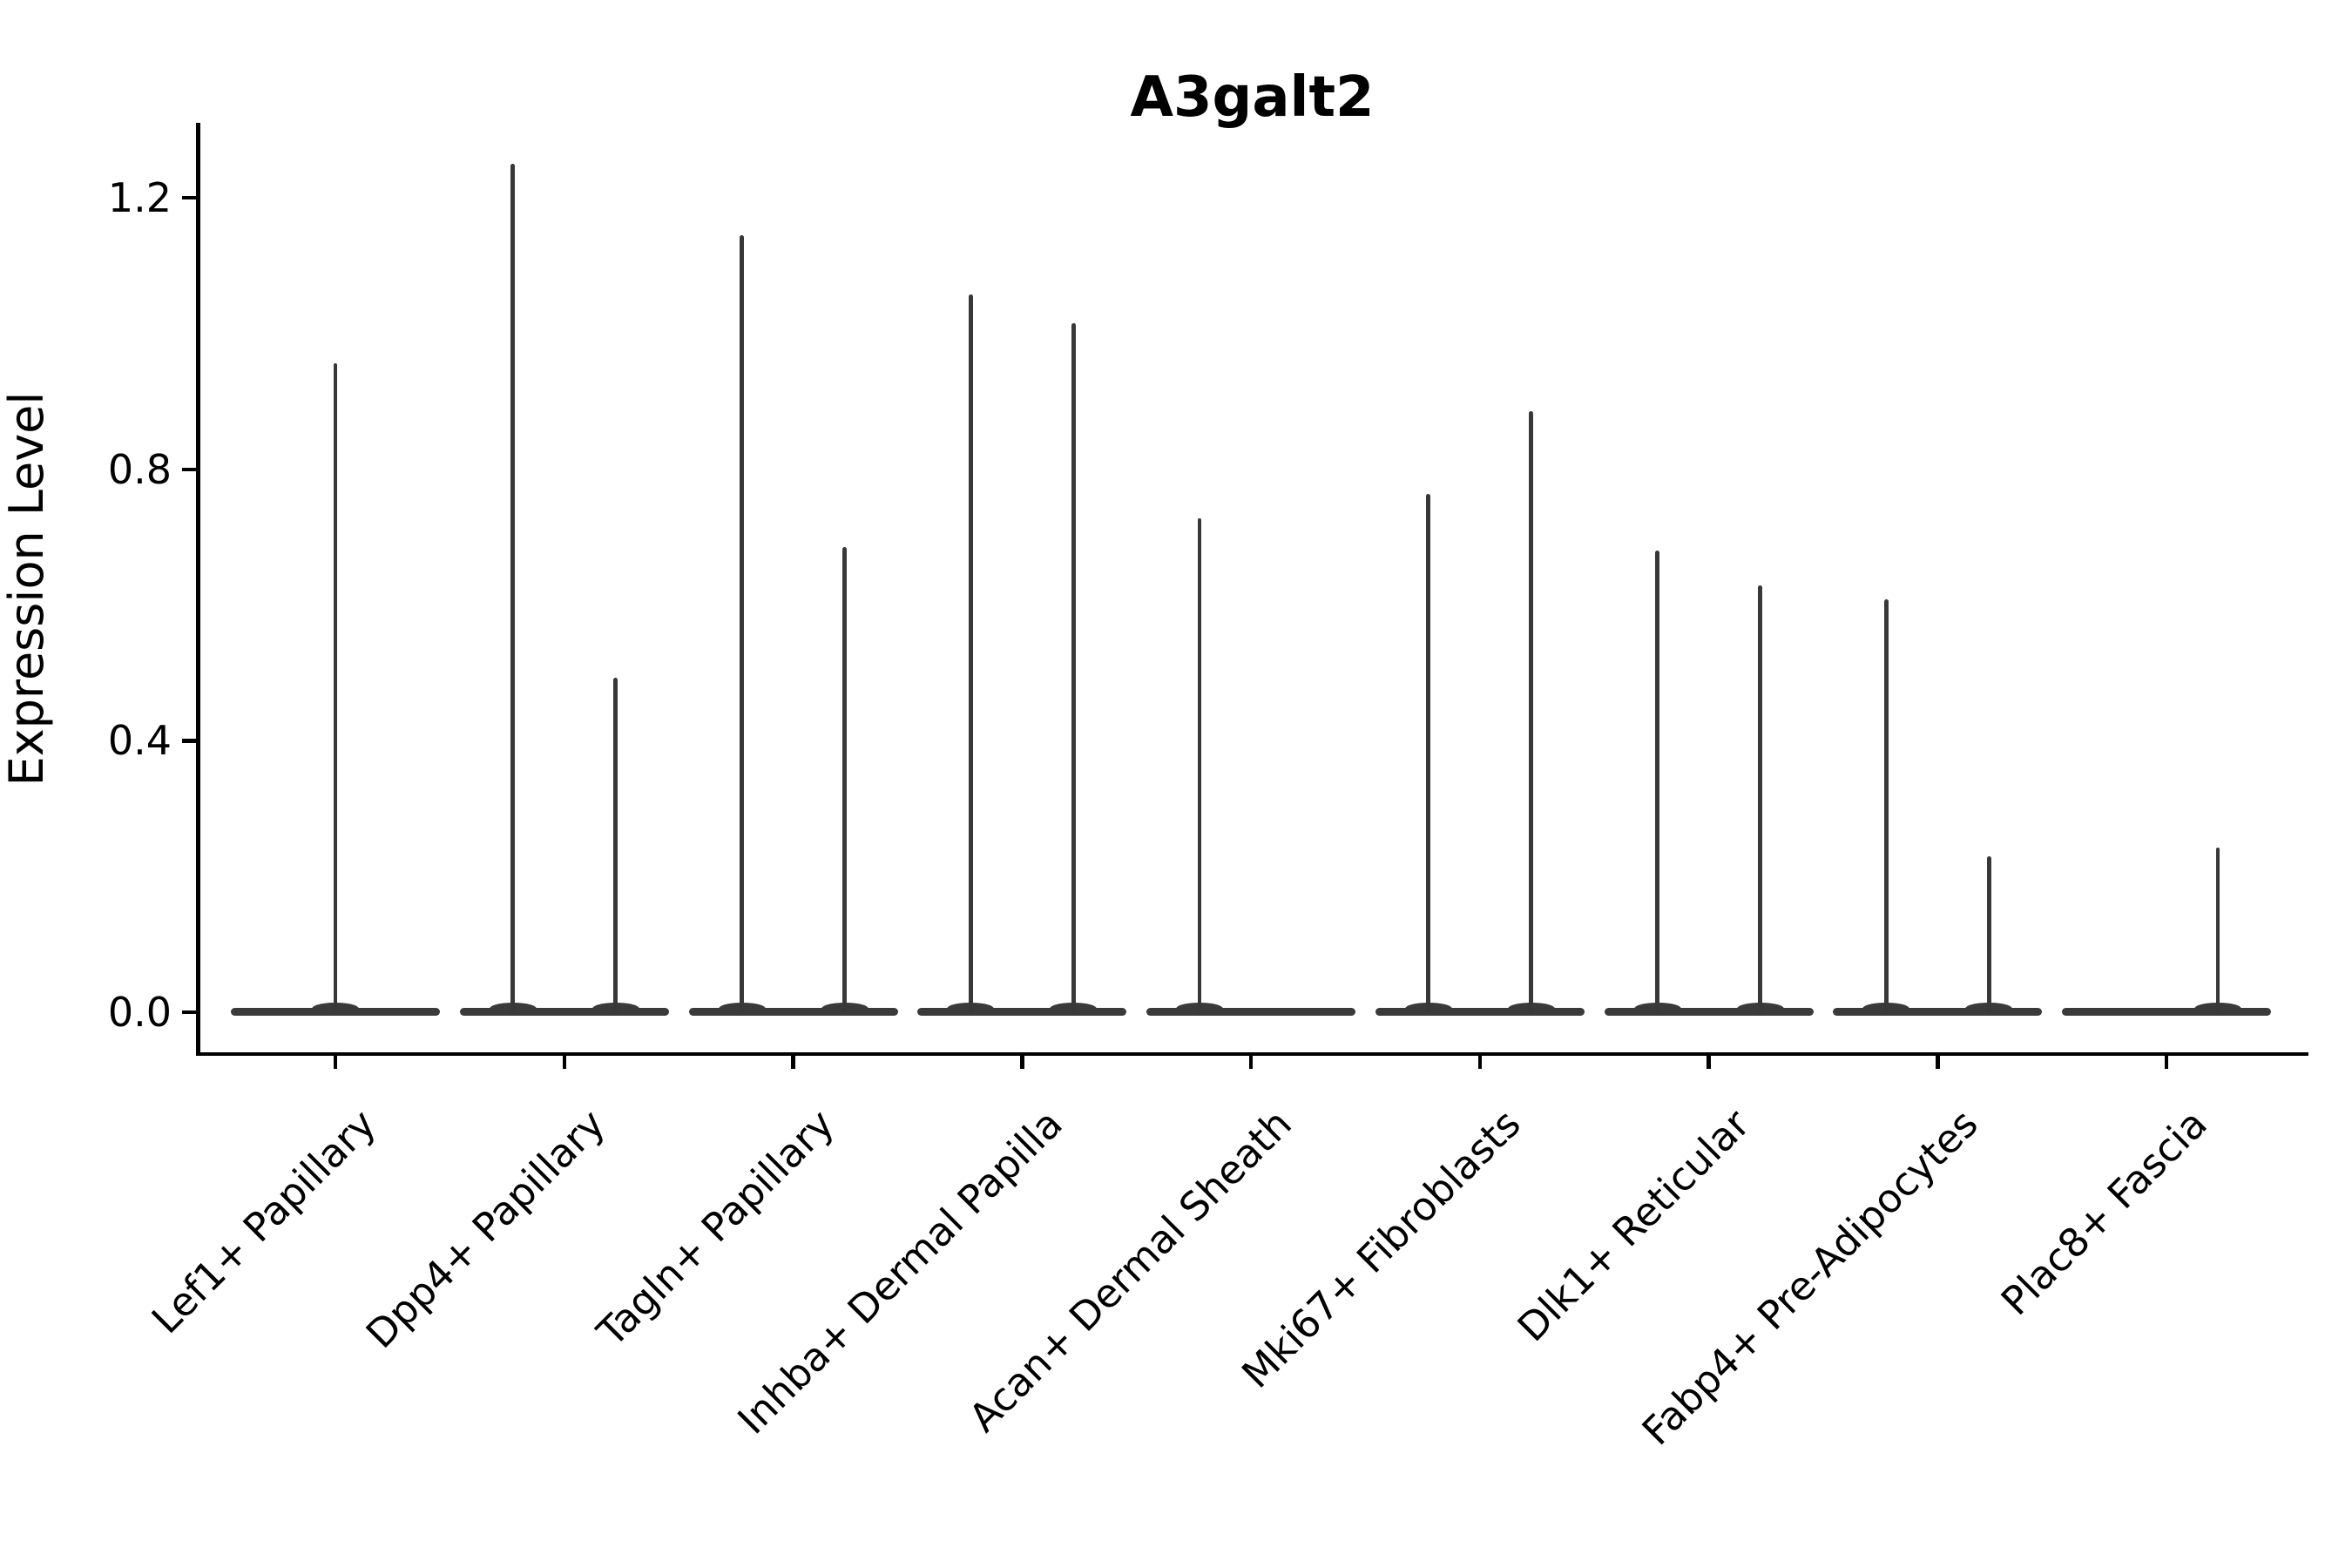  What do you see at coordinates (139, 198) in the screenshot?
I see `y-tick-label: 1.2` at bounding box center [139, 198].